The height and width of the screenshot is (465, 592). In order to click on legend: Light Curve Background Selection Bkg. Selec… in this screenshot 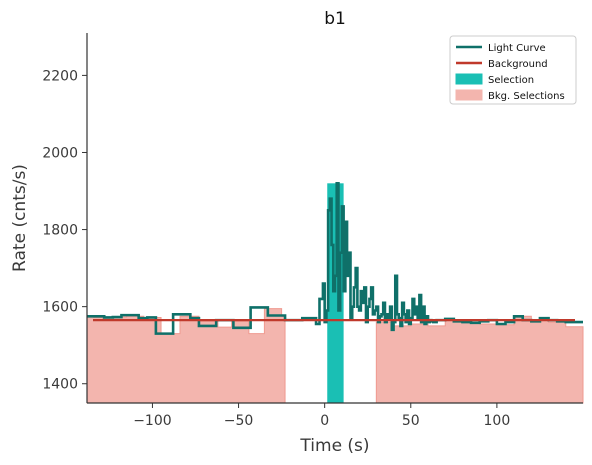, I will do `click(513, 70)`.